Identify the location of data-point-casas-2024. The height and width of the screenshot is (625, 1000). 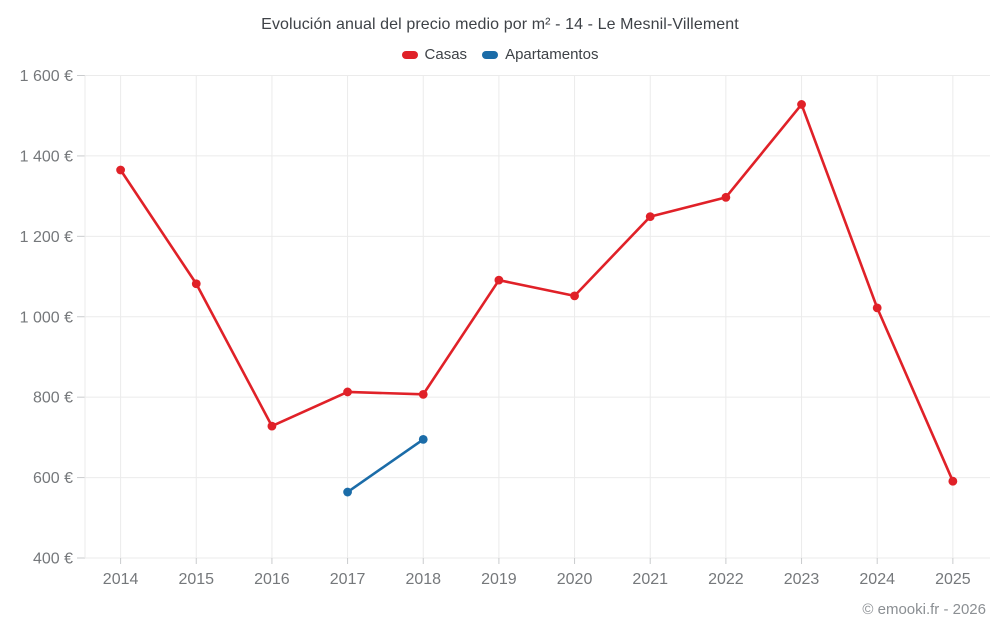
(877, 308).